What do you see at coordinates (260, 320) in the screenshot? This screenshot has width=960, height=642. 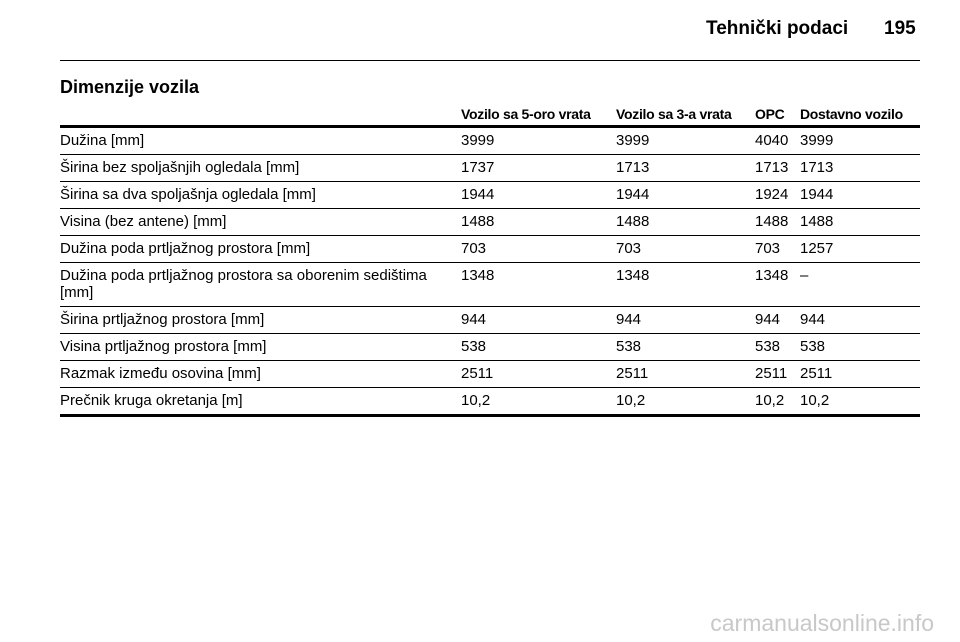 I see `label-cell: Širina prtljažnog prostora [mm]` at bounding box center [260, 320].